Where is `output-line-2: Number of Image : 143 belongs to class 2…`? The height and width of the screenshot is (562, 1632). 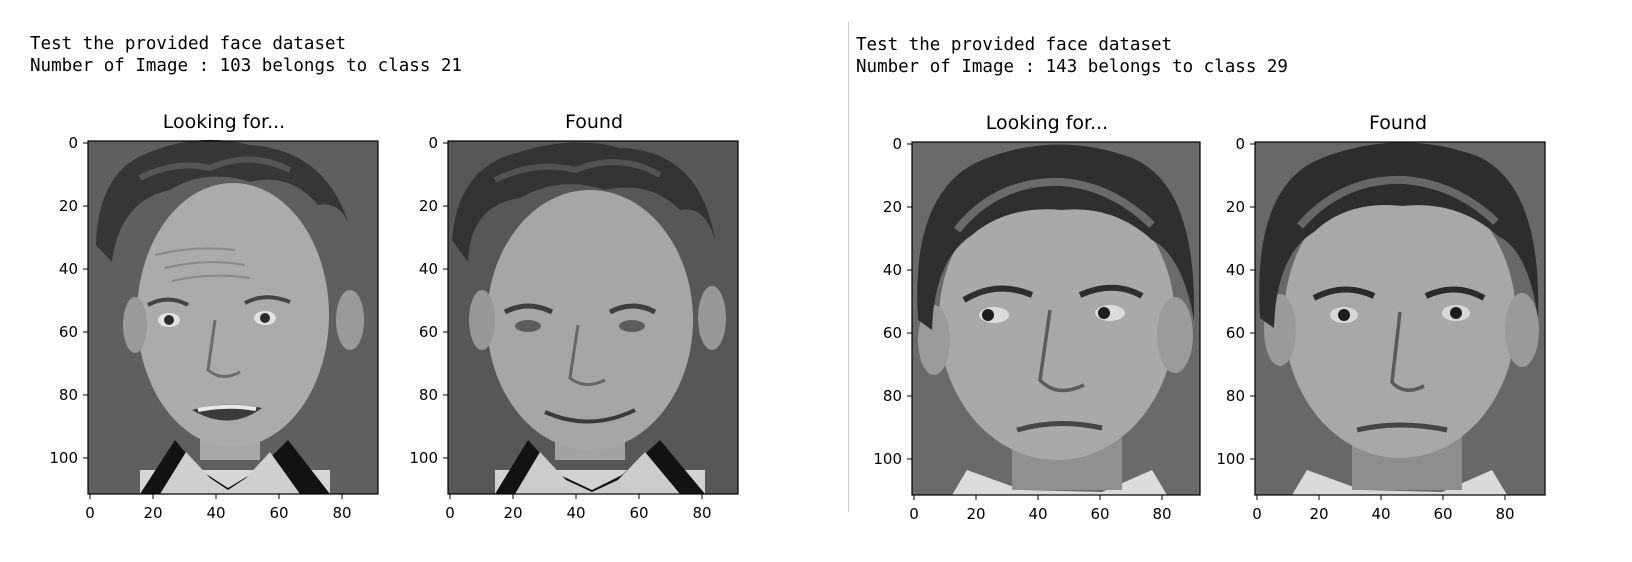 output-line-2: Number of Image : 143 belongs to class 2… is located at coordinates (1072, 67).